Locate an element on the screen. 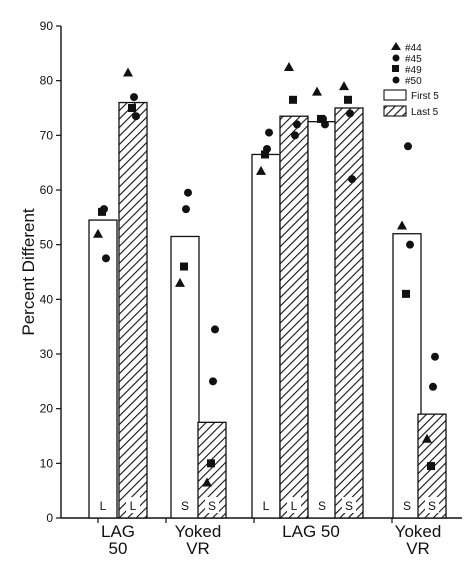 The height and width of the screenshot is (561, 474). y-tick-label: 20 is located at coordinates (47, 409).